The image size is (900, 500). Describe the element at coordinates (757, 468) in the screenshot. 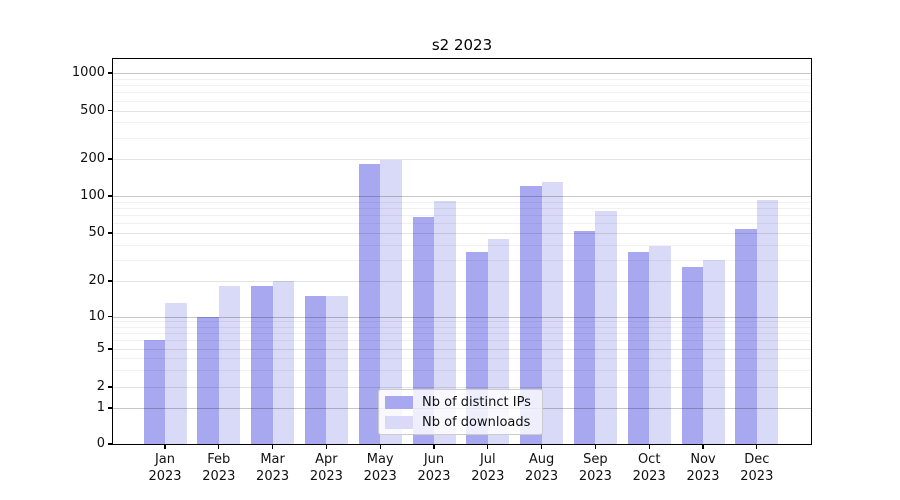

I see `x-axis-tick-label-dec: Dec 2023` at that location.